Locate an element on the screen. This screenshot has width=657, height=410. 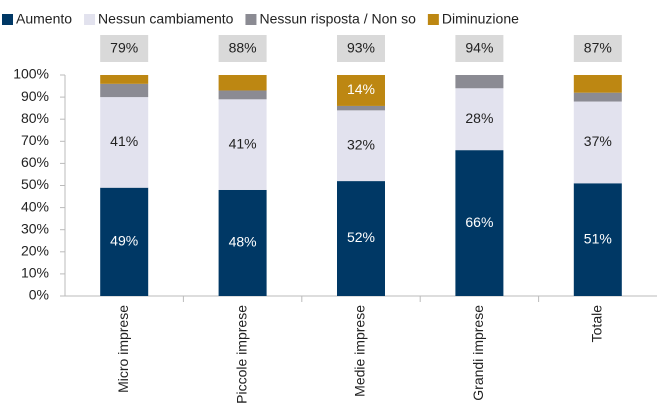
annotation: 79% is located at coordinates (124, 48).